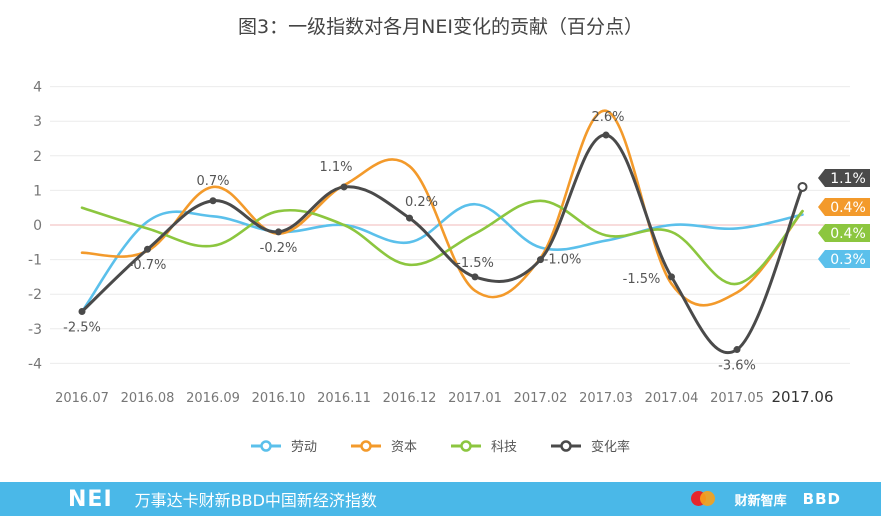  I want to click on legend-item: 变化率, so click(590, 445).